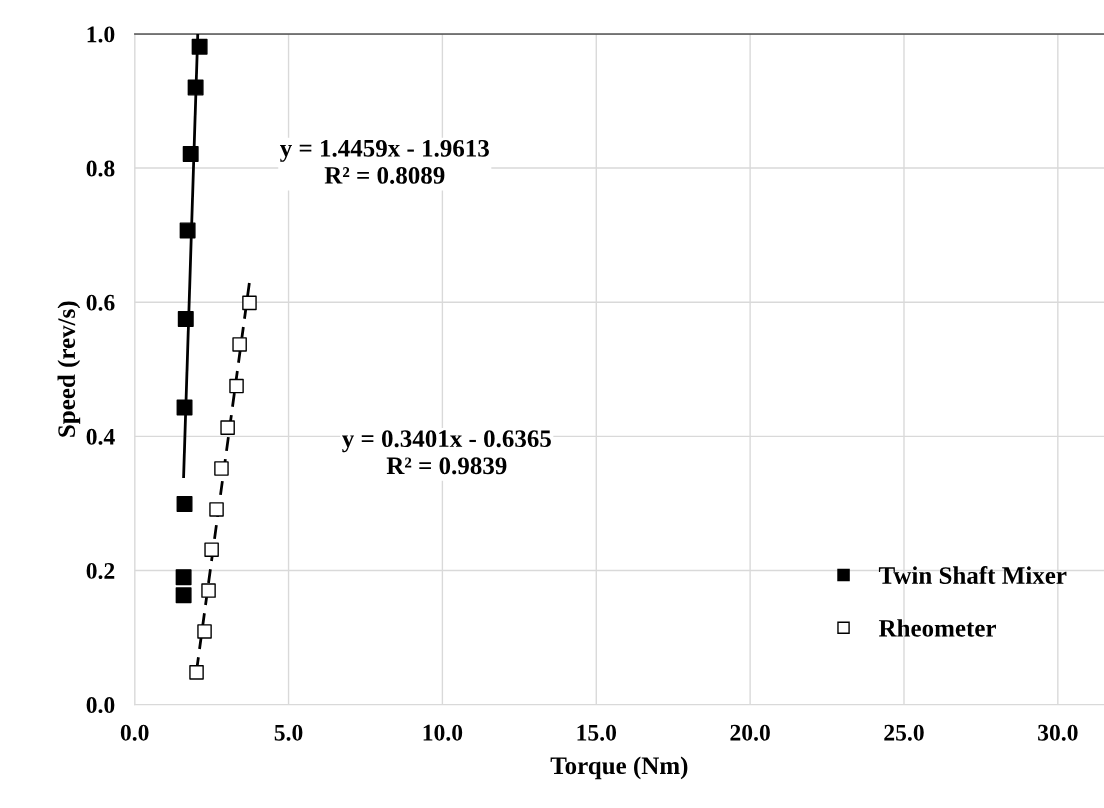 Image resolution: width=1104 pixels, height=808 pixels. What do you see at coordinates (443, 732) in the screenshot?
I see `x-tick-label: 10.0` at bounding box center [443, 732].